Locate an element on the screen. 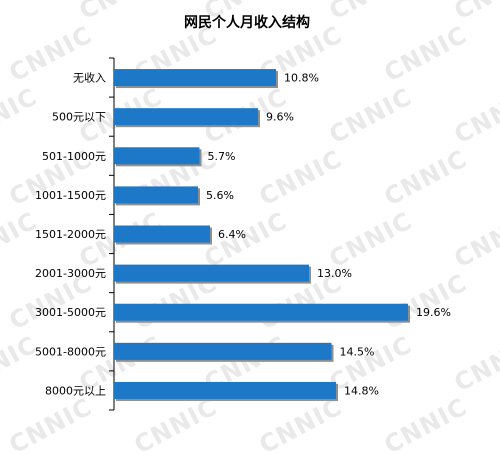 This screenshot has width=500, height=454. chart-title: 网民个人月收入结构 is located at coordinates (247, 22).